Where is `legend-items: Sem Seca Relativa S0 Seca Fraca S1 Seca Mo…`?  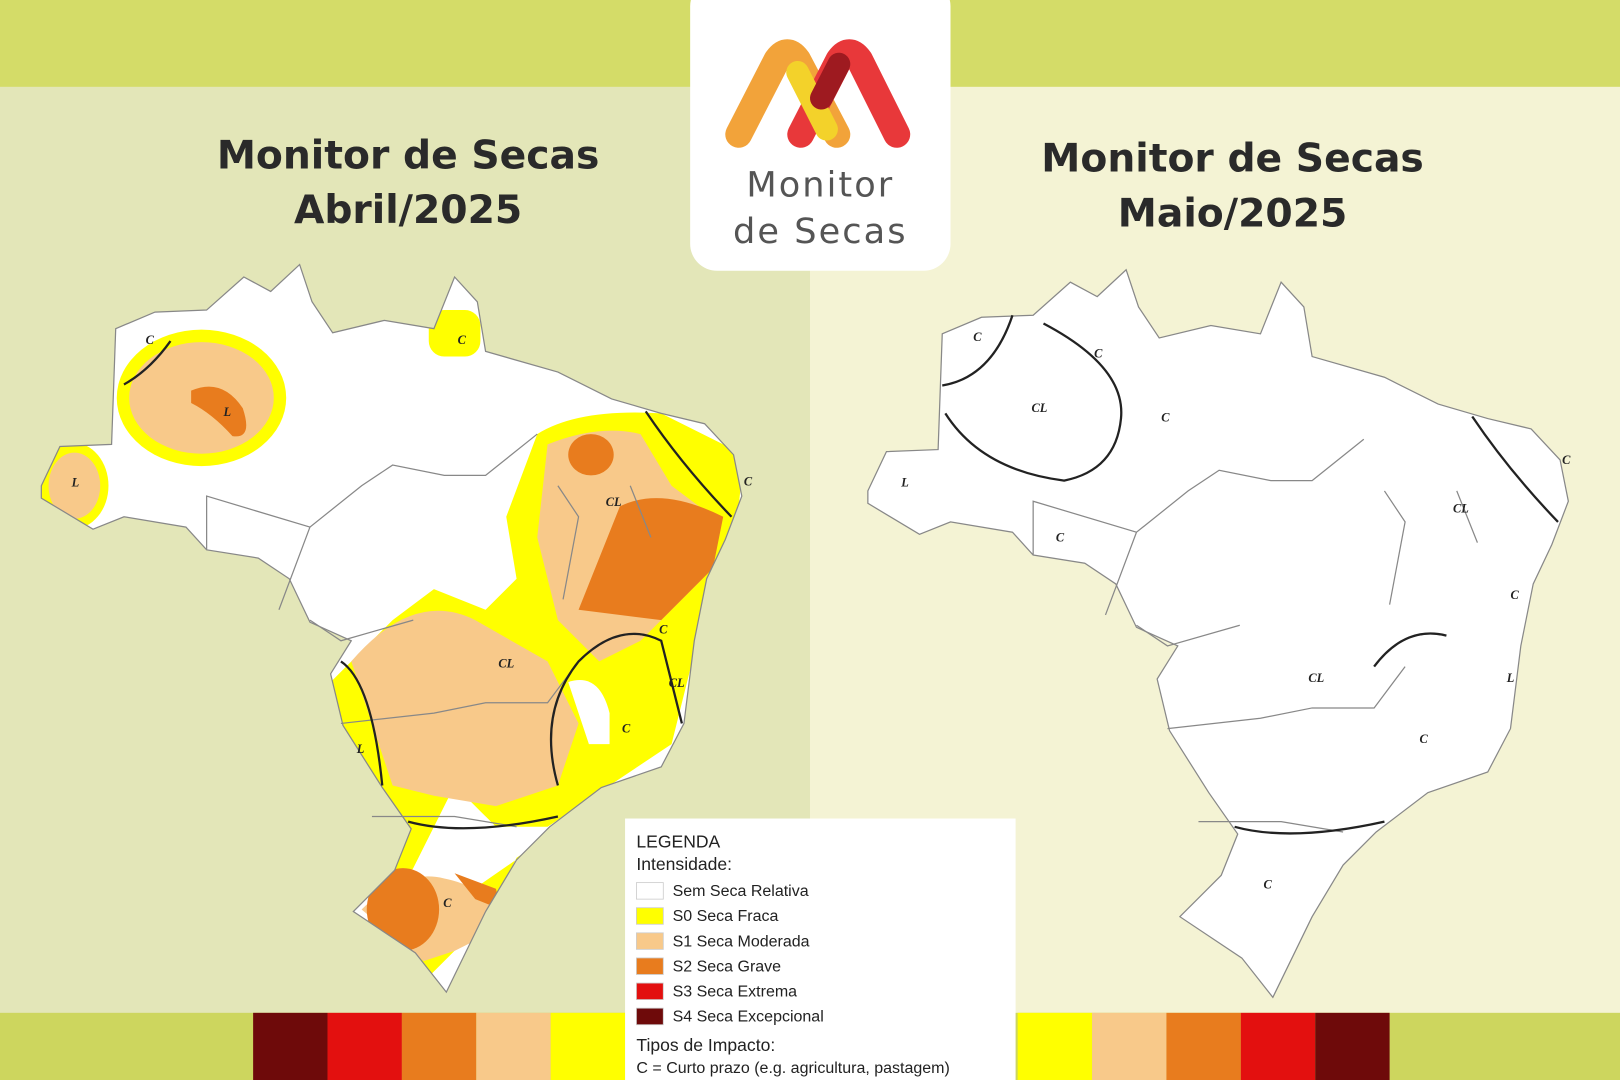 legend-items: Sem Seca Relativa S0 Seca Fraca S1 Seca Mo… is located at coordinates (730, 954).